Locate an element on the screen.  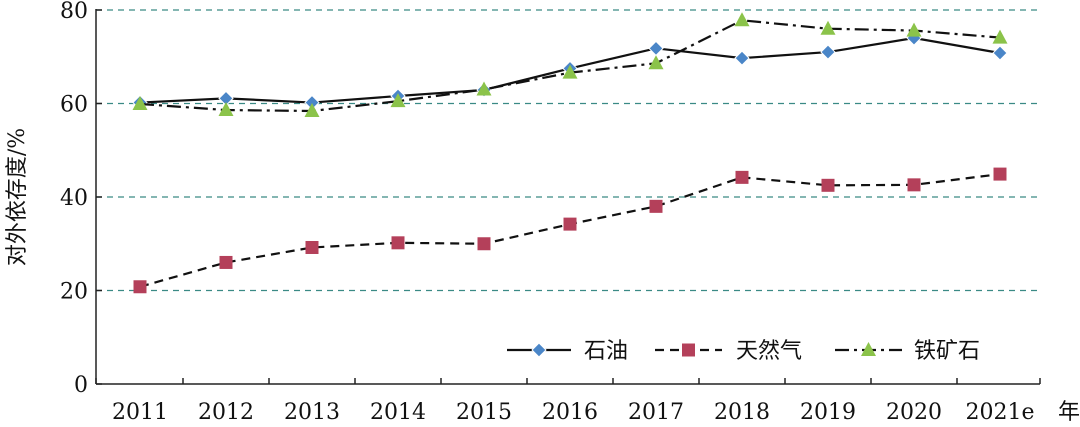
x-tick-label: 2013 is located at coordinates (312, 412).